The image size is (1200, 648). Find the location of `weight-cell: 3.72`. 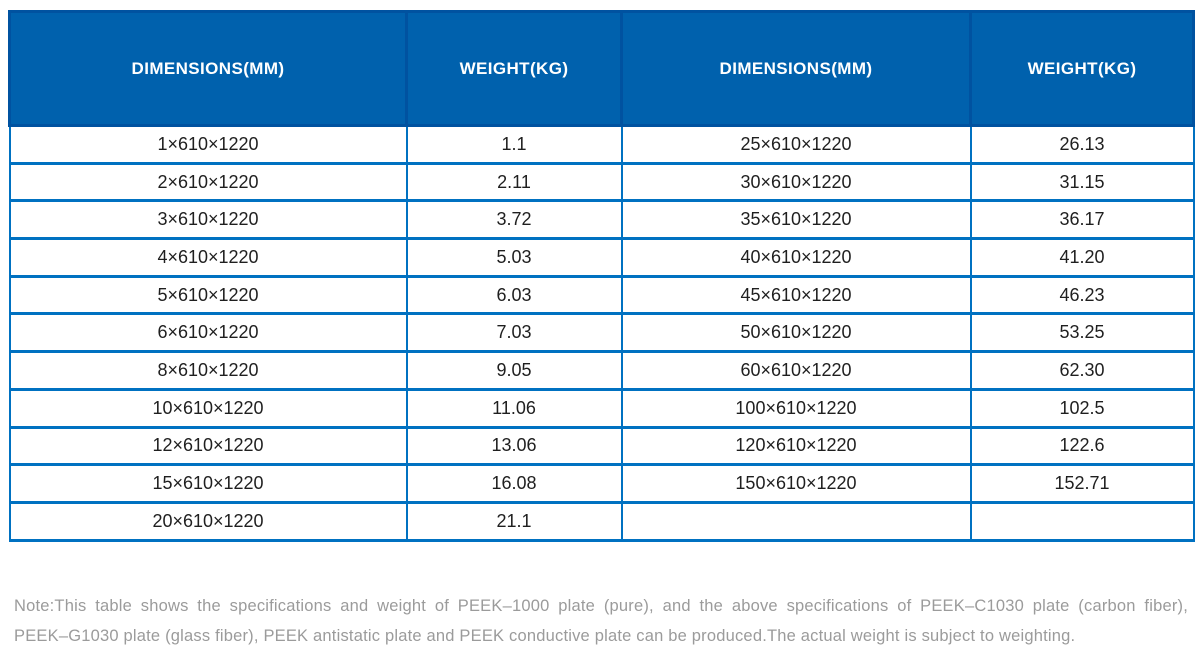

weight-cell: 3.72 is located at coordinates (514, 220).